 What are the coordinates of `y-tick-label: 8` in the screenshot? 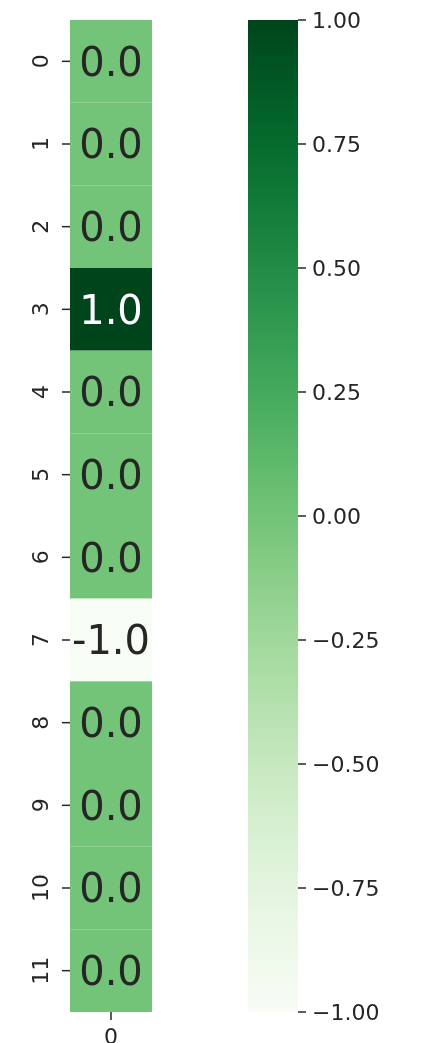 It's located at (40, 722).